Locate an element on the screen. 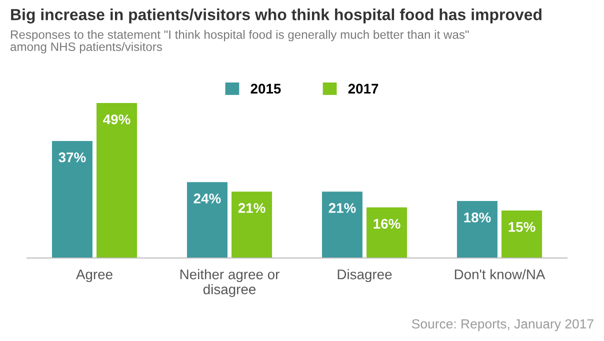 This screenshot has height=341, width=604. legend-label: 2015 is located at coordinates (265, 89).